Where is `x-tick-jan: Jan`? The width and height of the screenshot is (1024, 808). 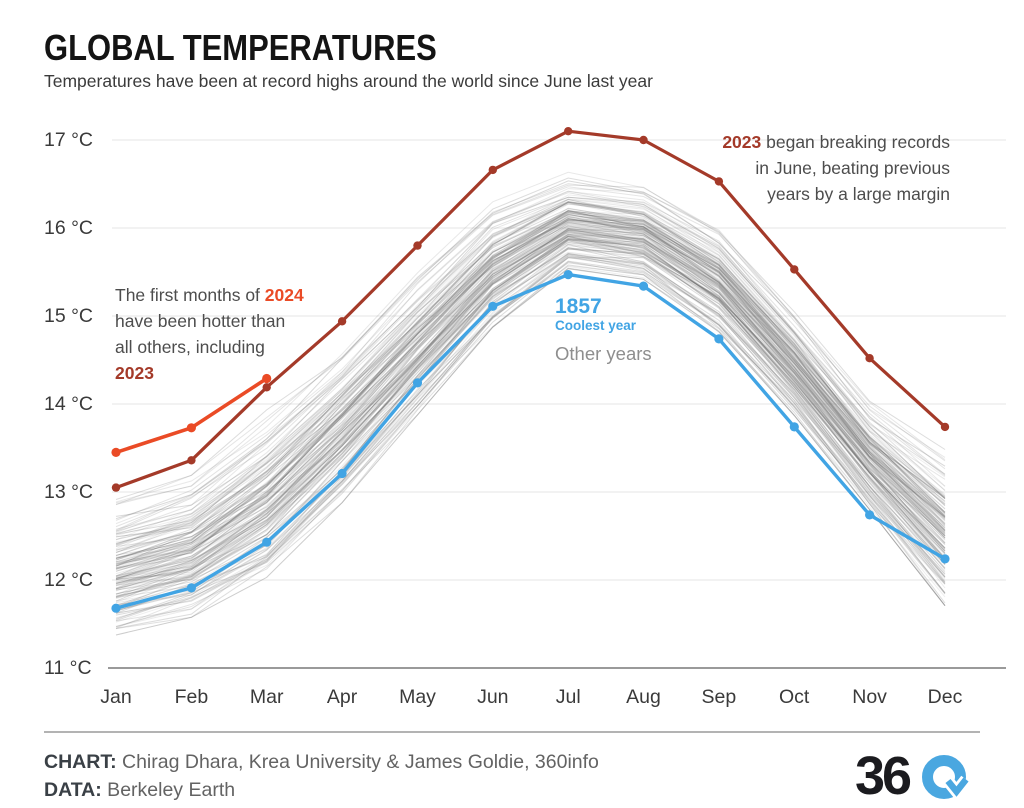
x-tick-jan: Jan is located at coordinates (116, 697).